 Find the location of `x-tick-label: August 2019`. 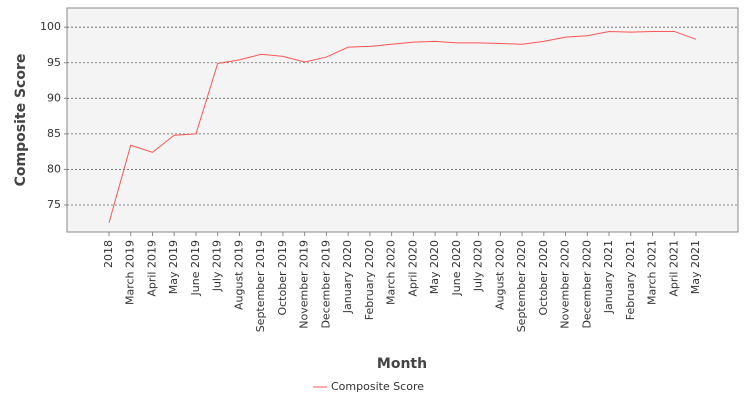

x-tick-label: August 2019 is located at coordinates (238, 275).